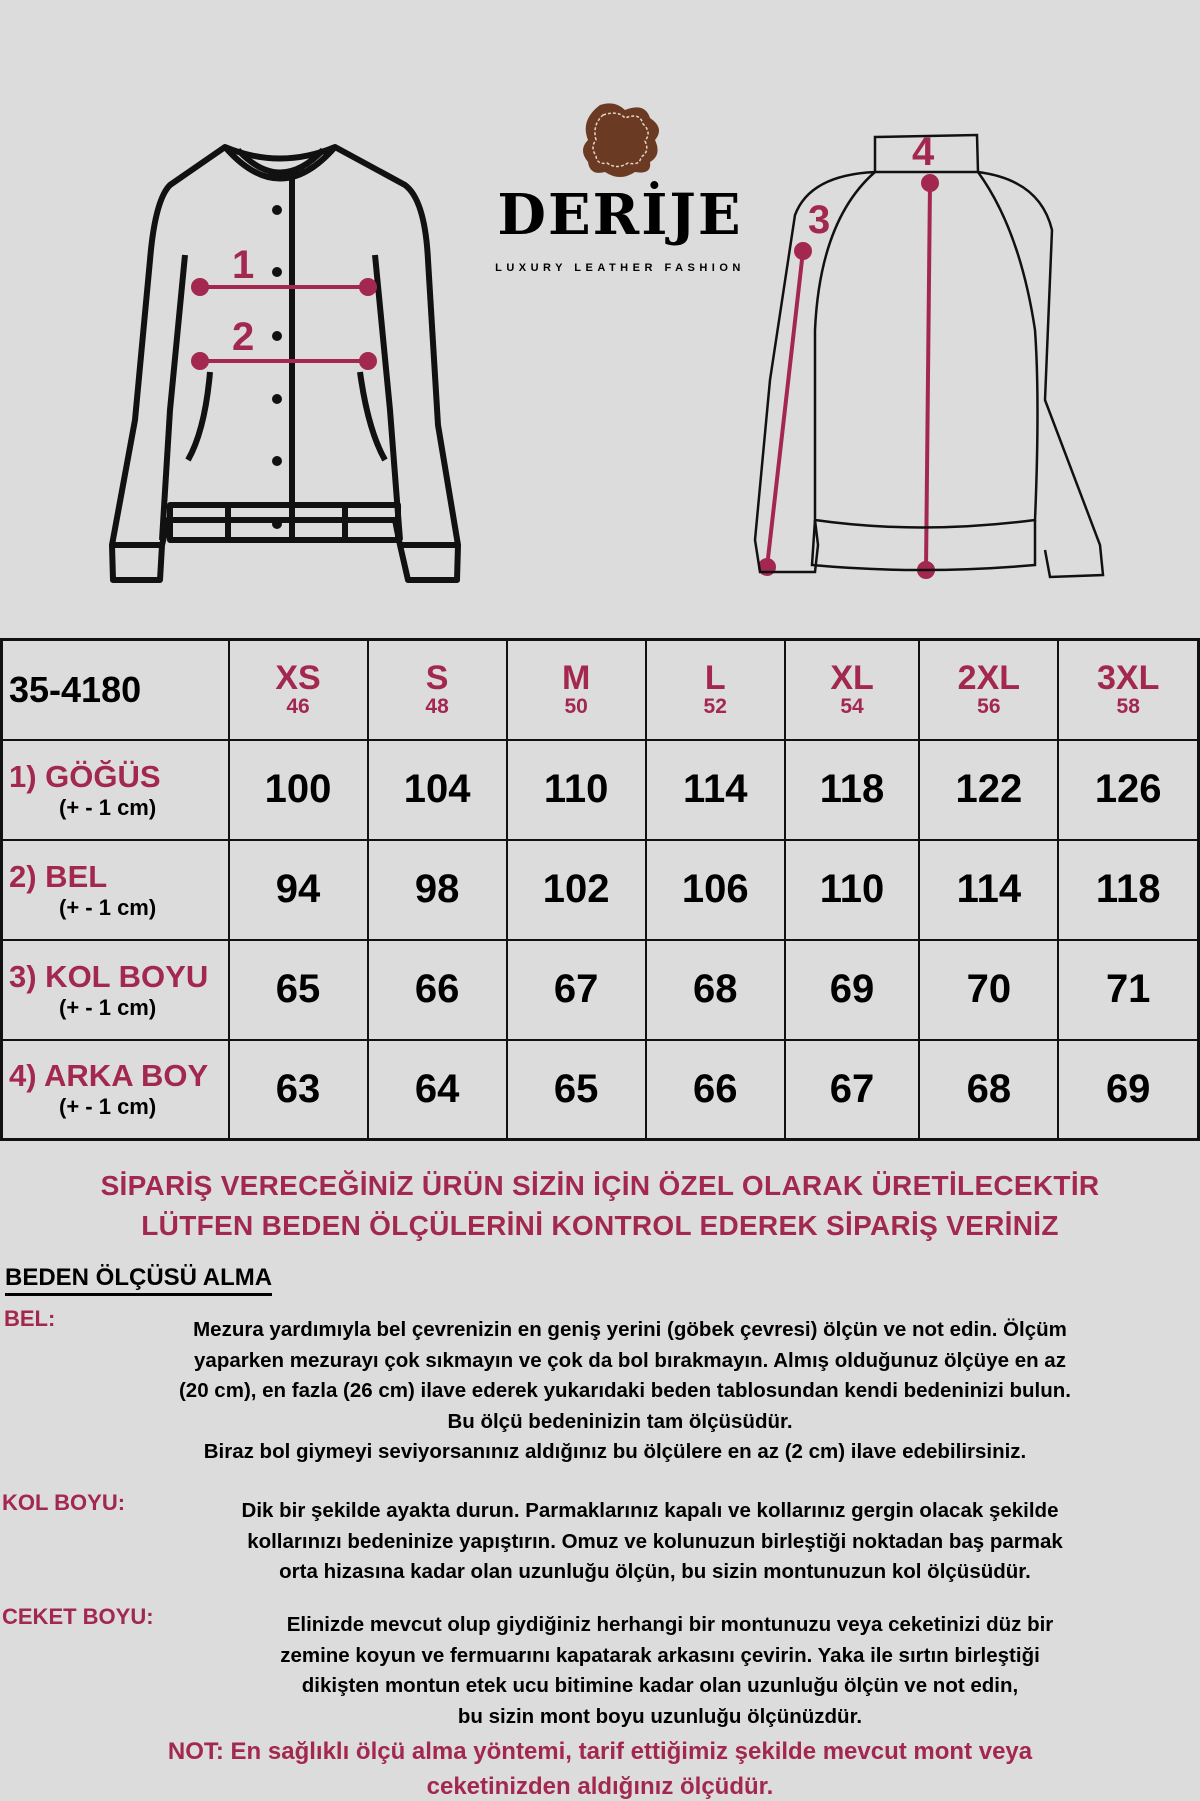  I want to click on measure-label: 2) BEL, so click(58, 876).